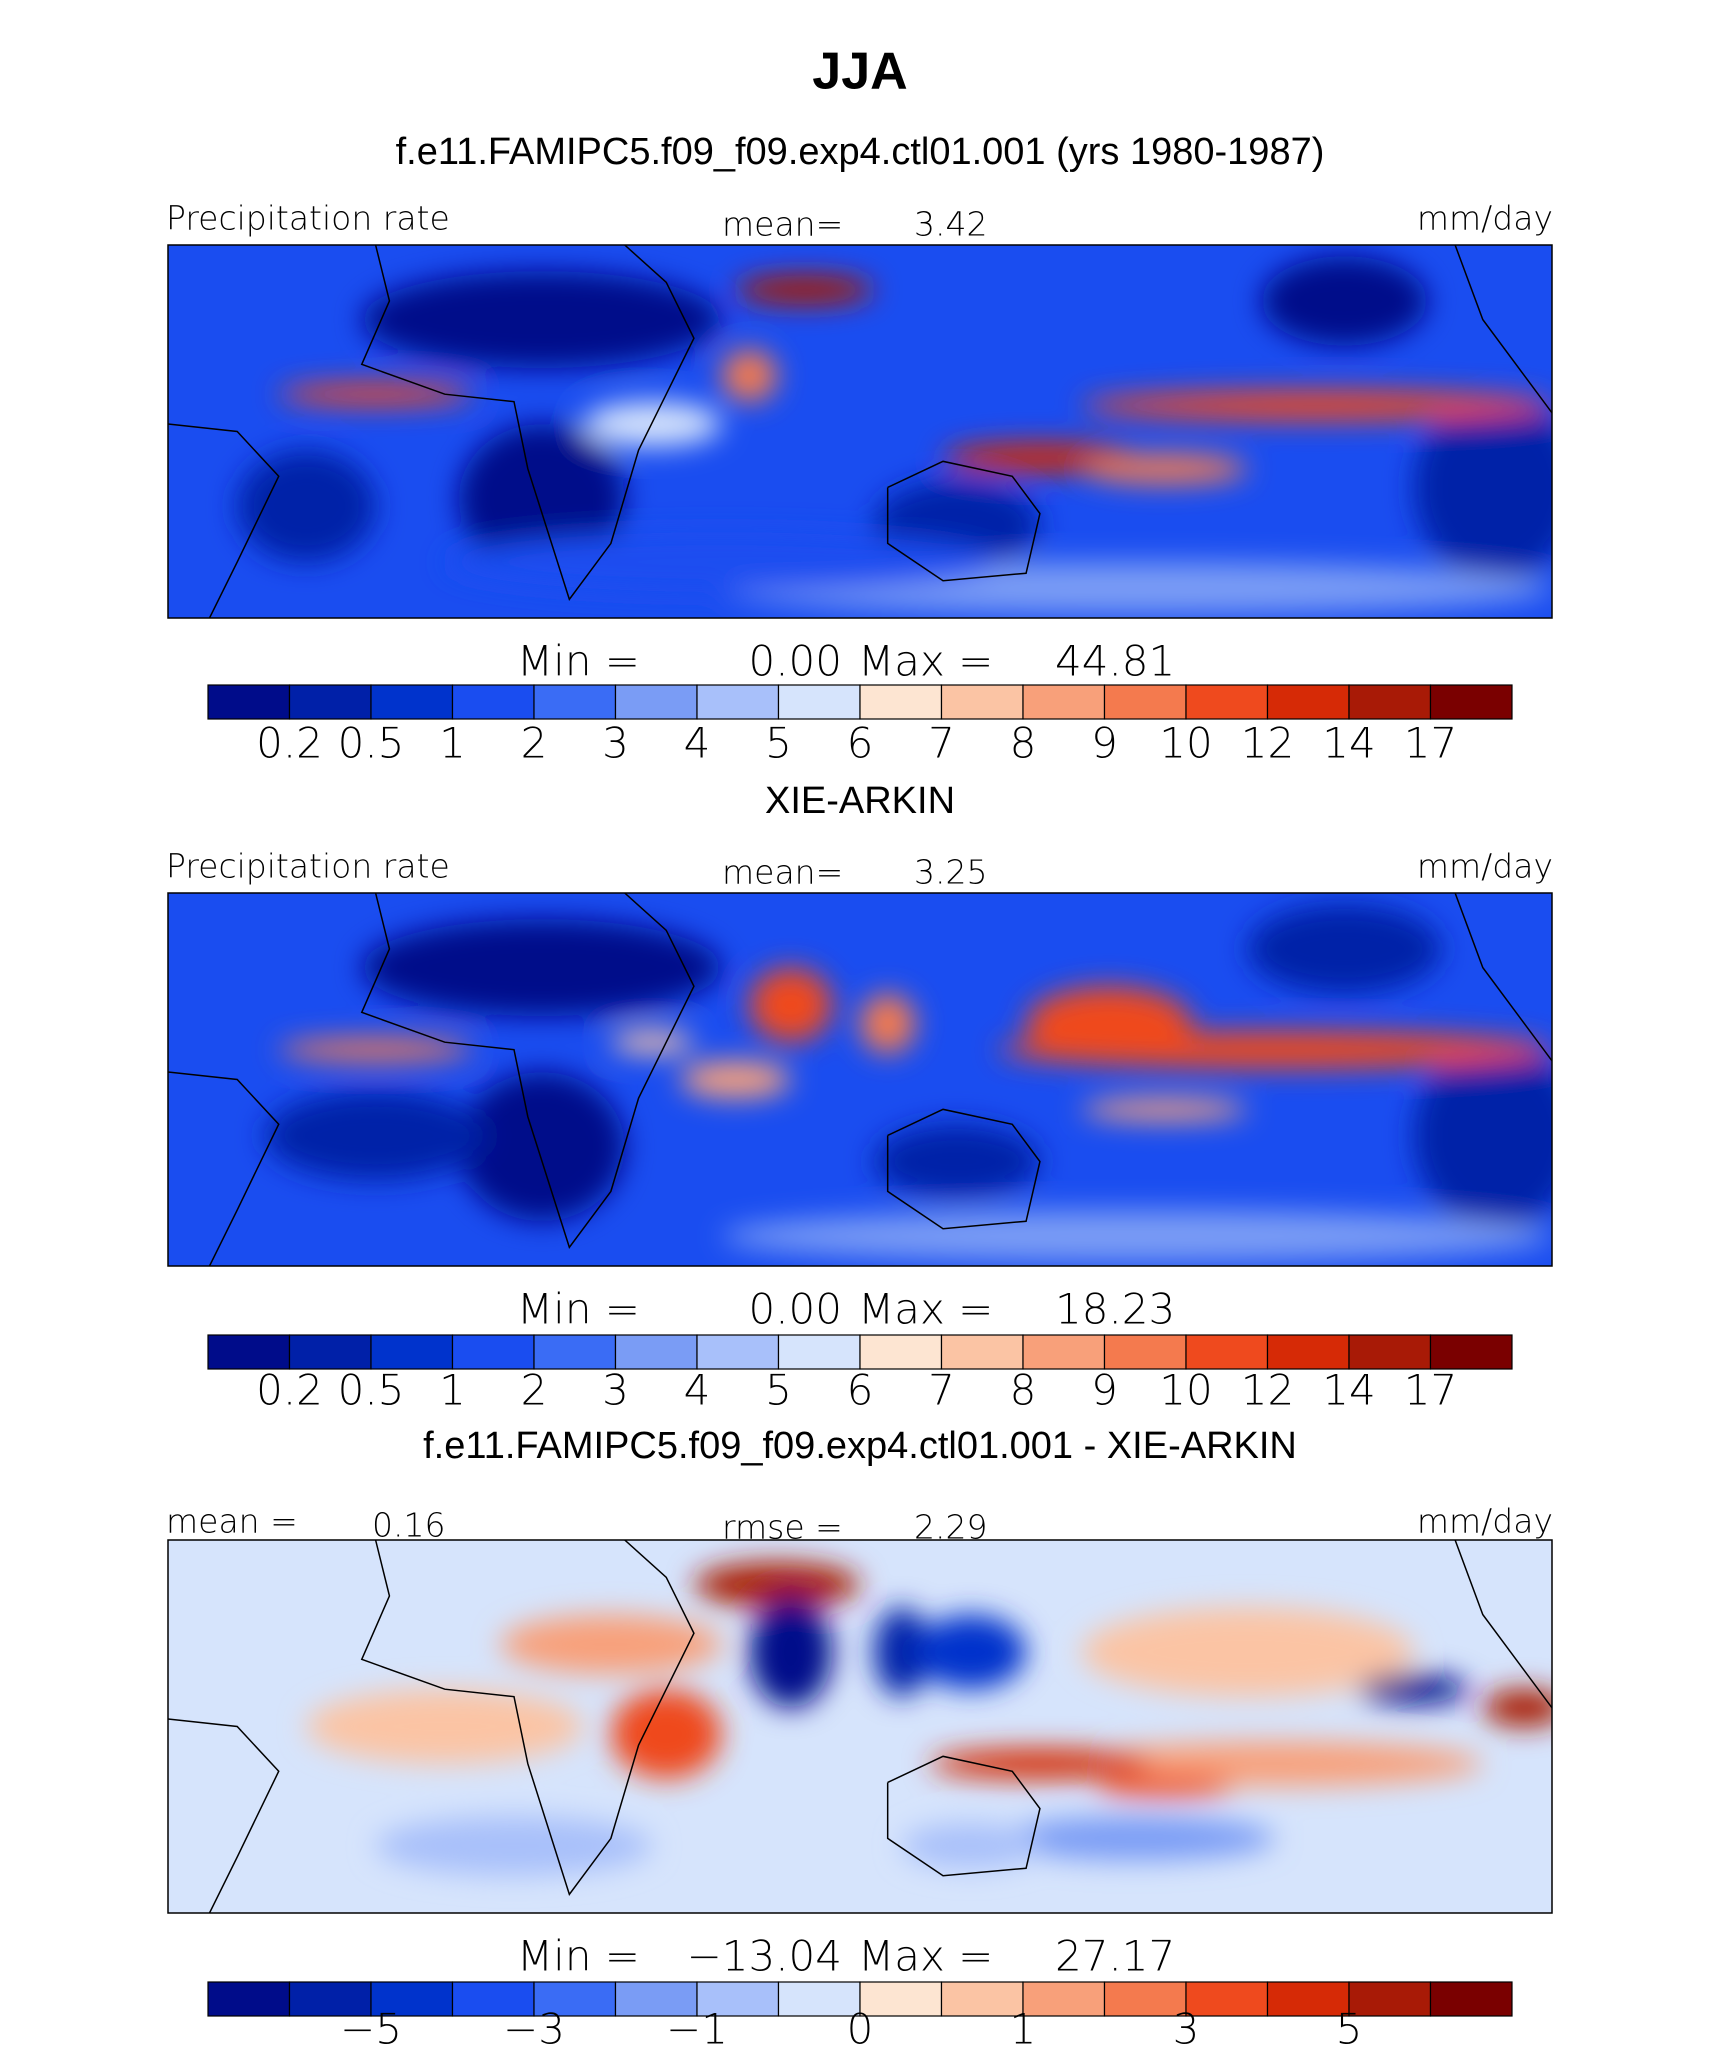  Describe the element at coordinates (408, 1525) in the screenshot. I see `left-value: 0.16` at that location.